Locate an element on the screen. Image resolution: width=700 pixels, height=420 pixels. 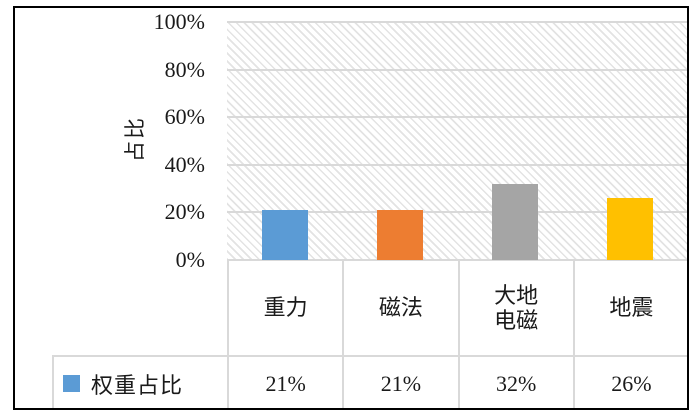
legend-table-row: 权重占比 21% 21% 32% 26% is located at coordinates (370, 382).